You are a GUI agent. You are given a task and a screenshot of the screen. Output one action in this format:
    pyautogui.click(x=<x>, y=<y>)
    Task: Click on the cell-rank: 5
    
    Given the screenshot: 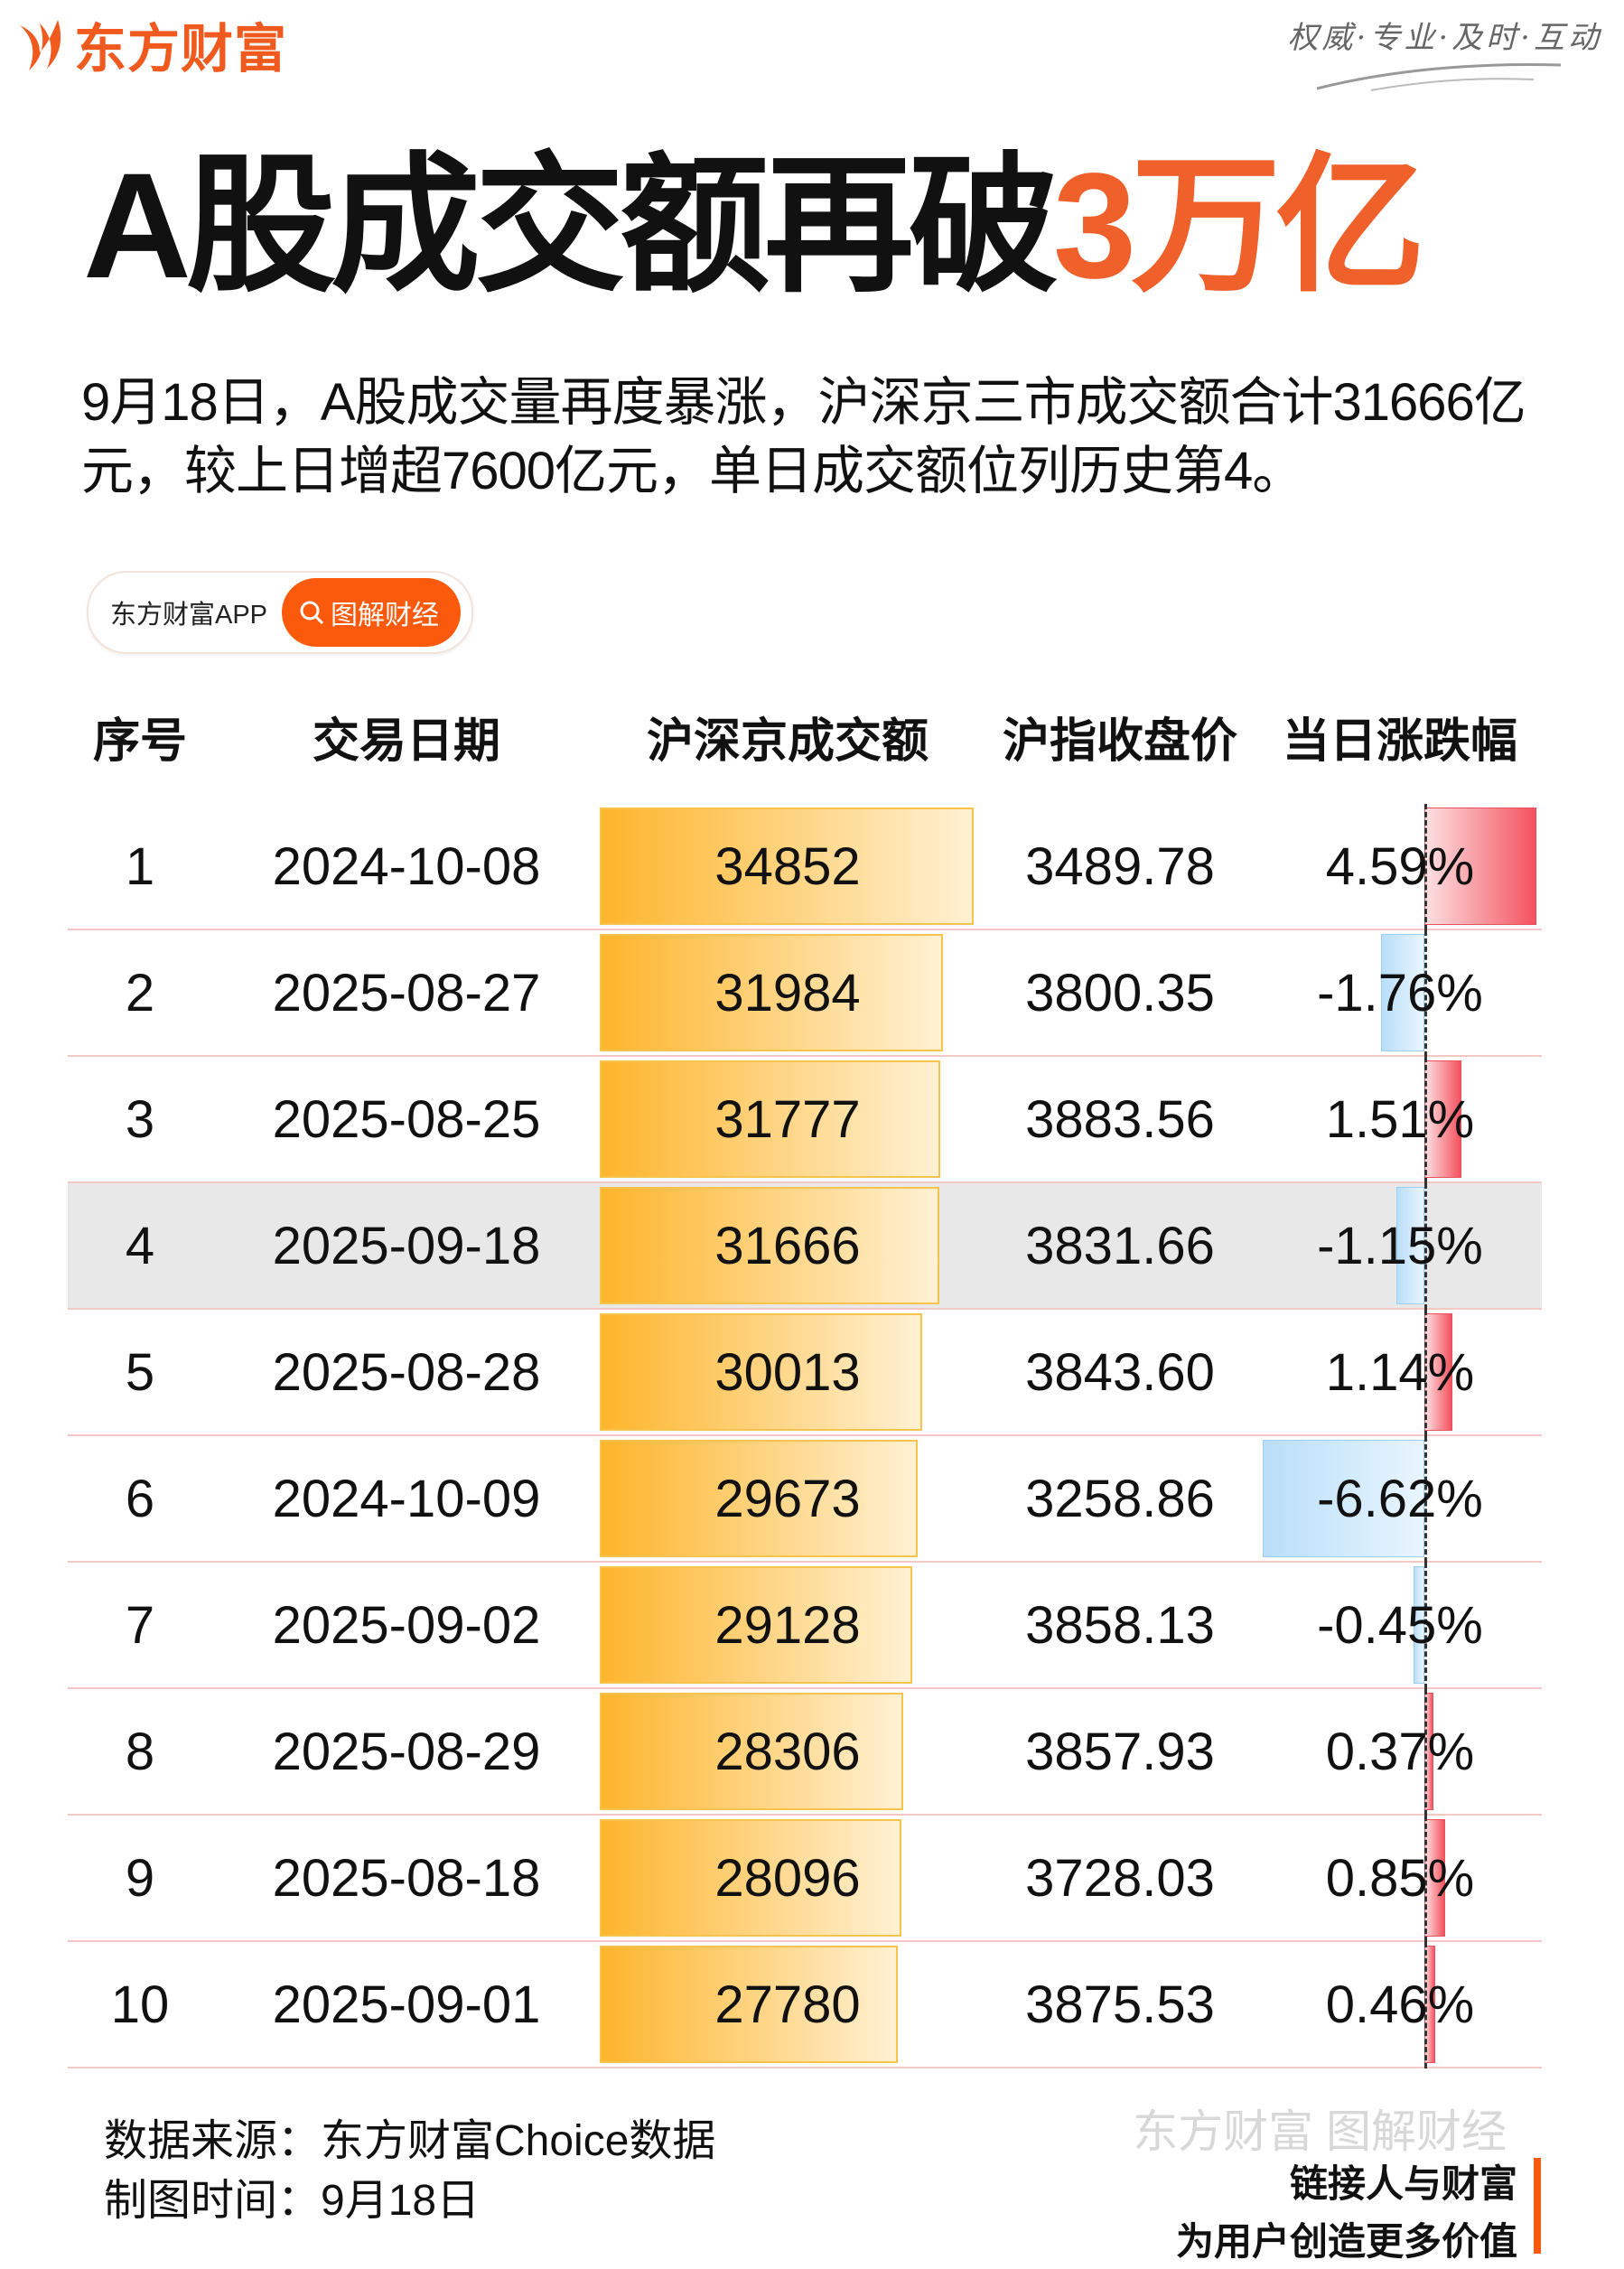 What is the action you would take?
    pyautogui.click(x=140, y=1372)
    